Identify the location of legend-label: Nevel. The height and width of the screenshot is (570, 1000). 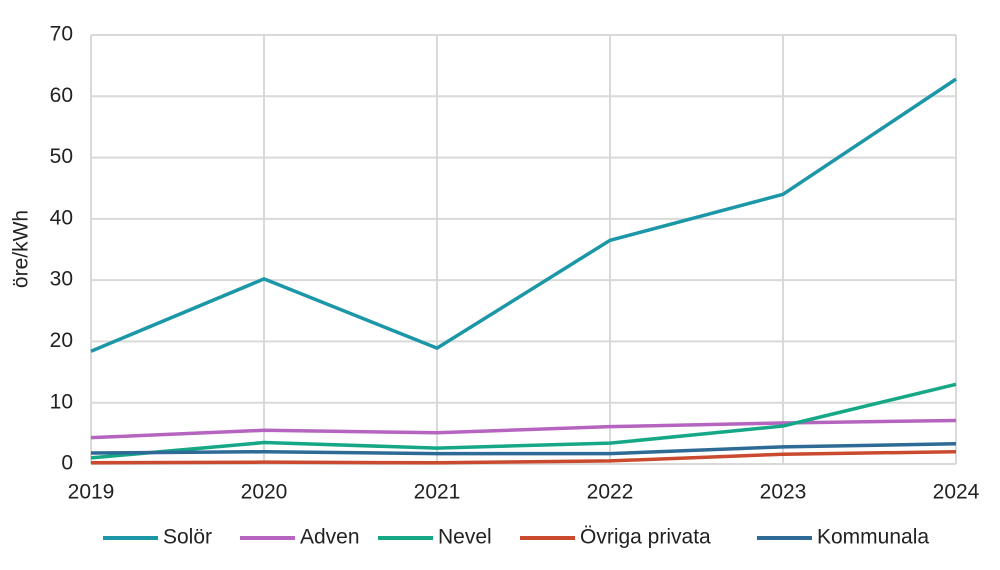
(465, 537).